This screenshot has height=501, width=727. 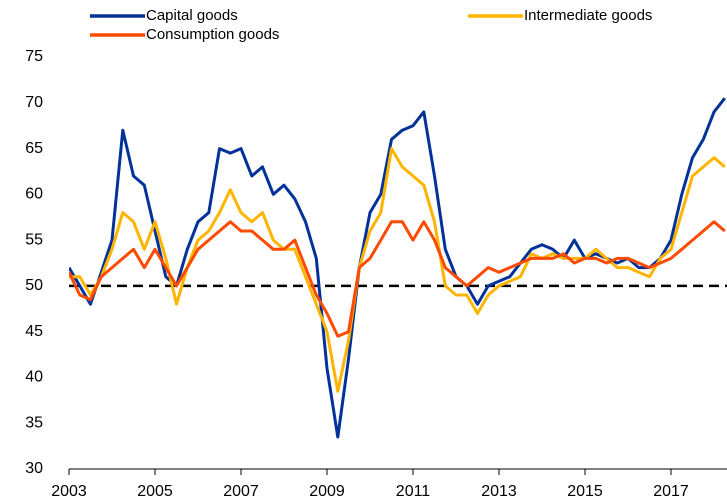 I want to click on legend-label: Intermediate goods, so click(x=588, y=15).